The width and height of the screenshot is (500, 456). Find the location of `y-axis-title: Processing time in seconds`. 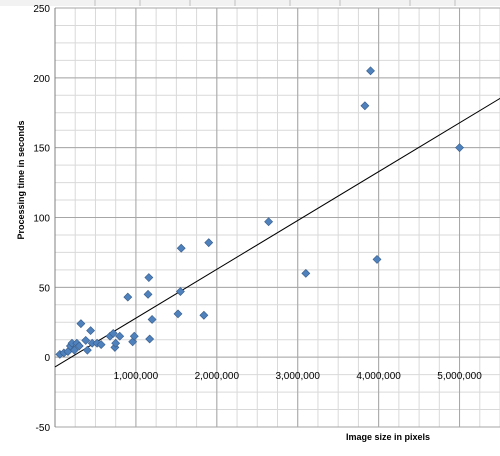

y-axis-title: Processing time in seconds is located at coordinates (21, 179).